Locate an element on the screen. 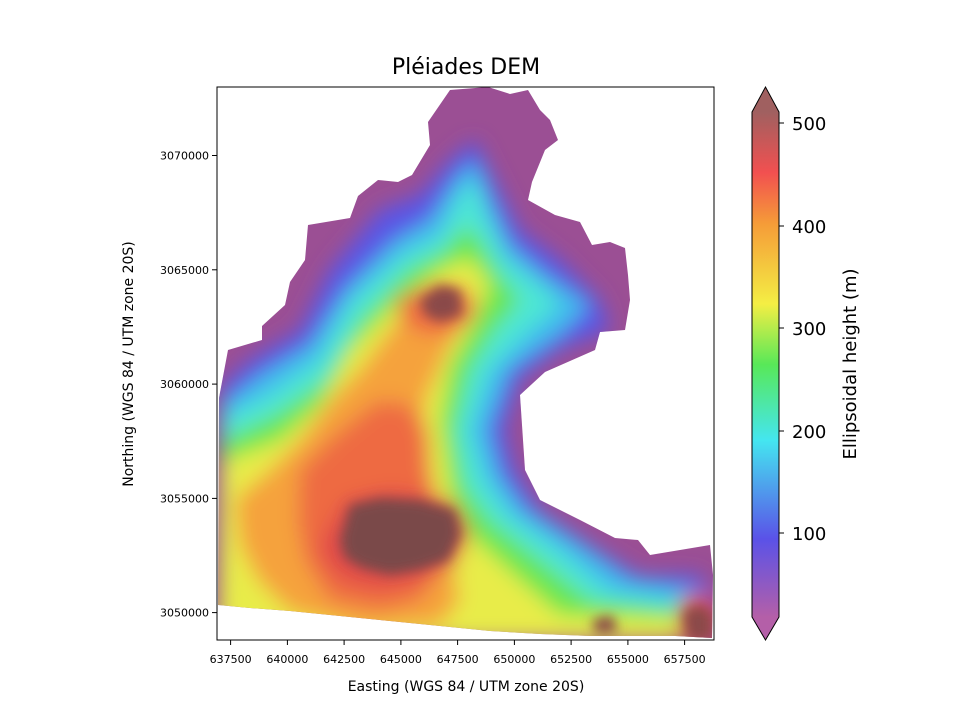 The height and width of the screenshot is (720, 960). x-tick-label: 637500 is located at coordinates (231, 659).